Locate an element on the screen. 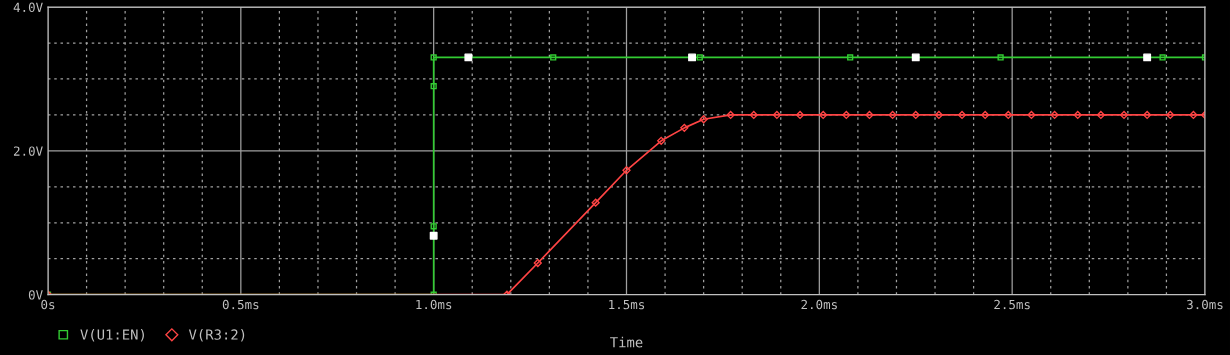 Image resolution: width=1230 pixels, height=355 pixels. legend-label: V(R3:2) is located at coordinates (216, 335).